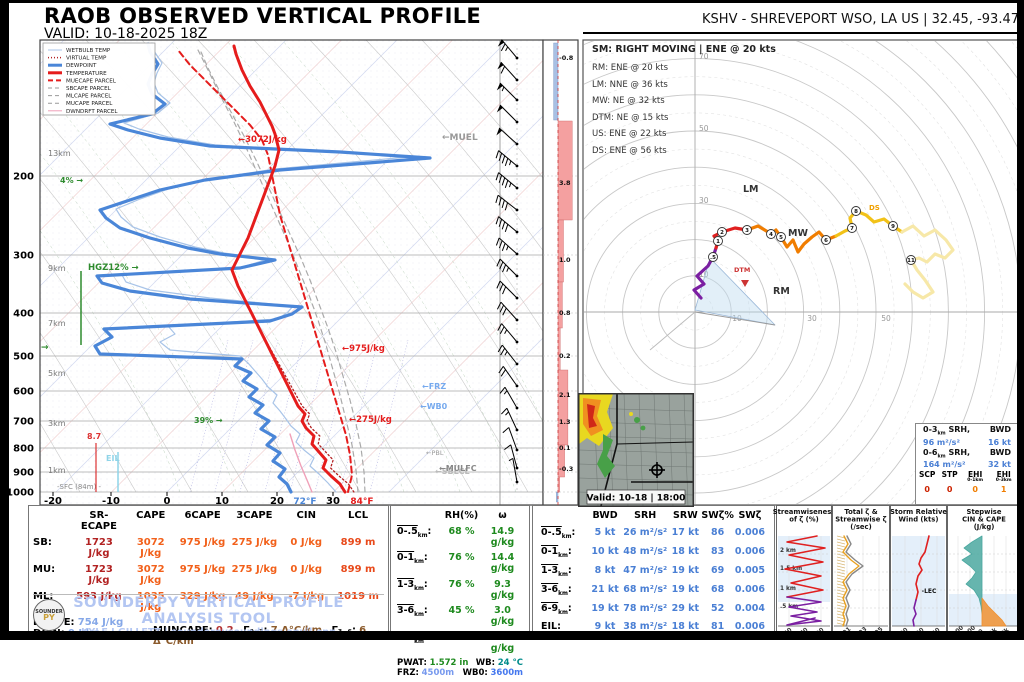  I want to click on mini-panel-1: Total ζ & Streamwise ζ (/sec) .01.03.05, so click(861, 571).